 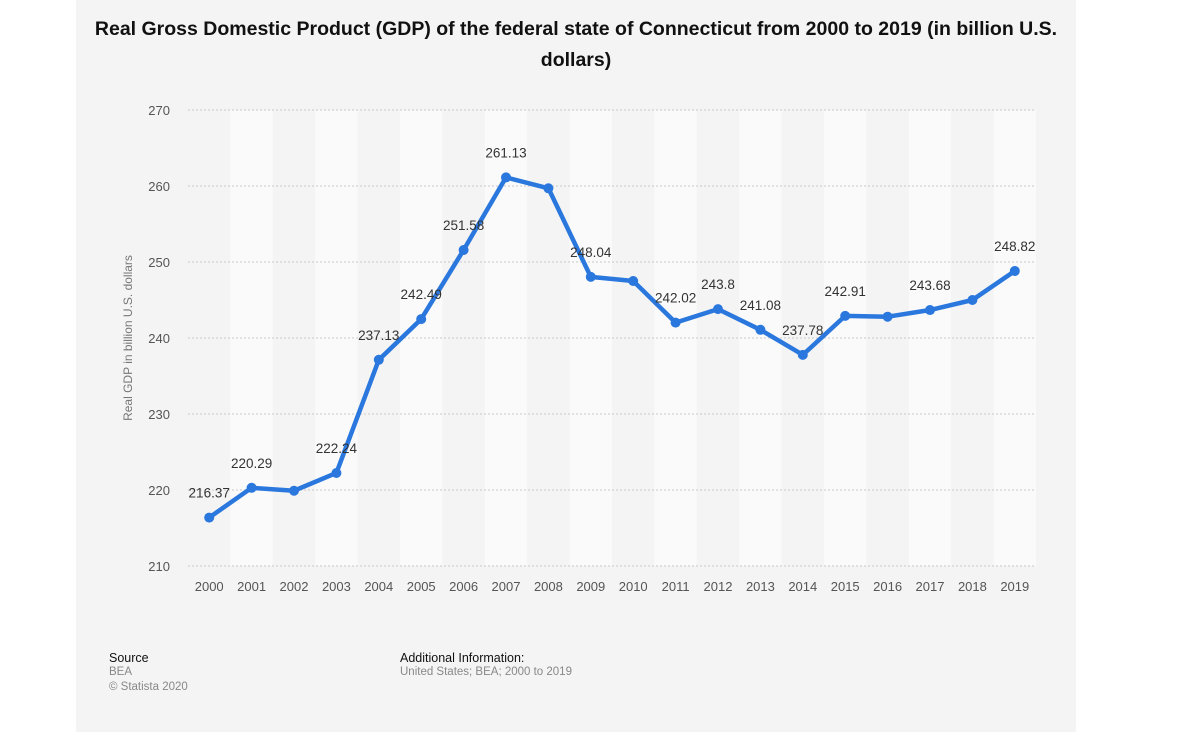 What do you see at coordinates (760, 586) in the screenshot?
I see `x-tick-label: 2013` at bounding box center [760, 586].